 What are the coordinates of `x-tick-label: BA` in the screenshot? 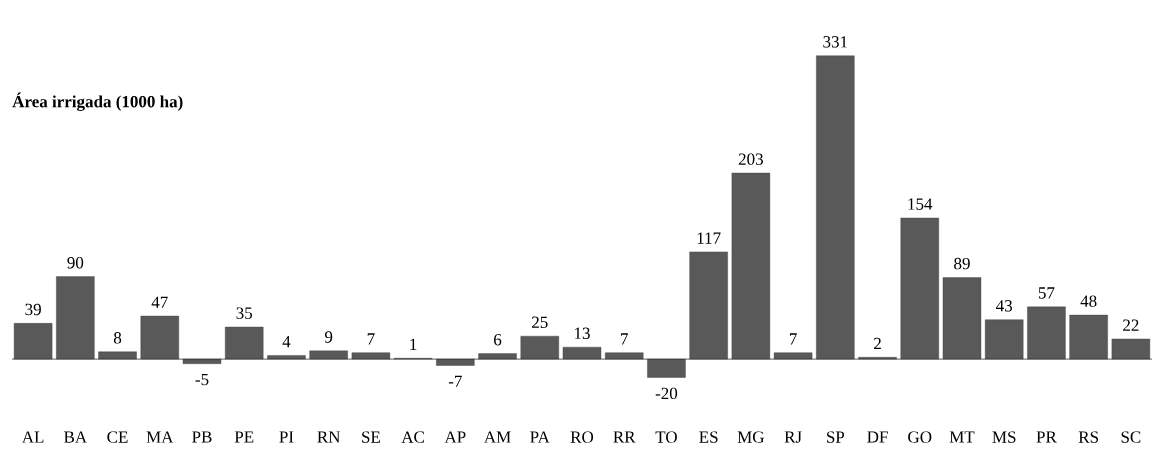 It's located at (76, 437).